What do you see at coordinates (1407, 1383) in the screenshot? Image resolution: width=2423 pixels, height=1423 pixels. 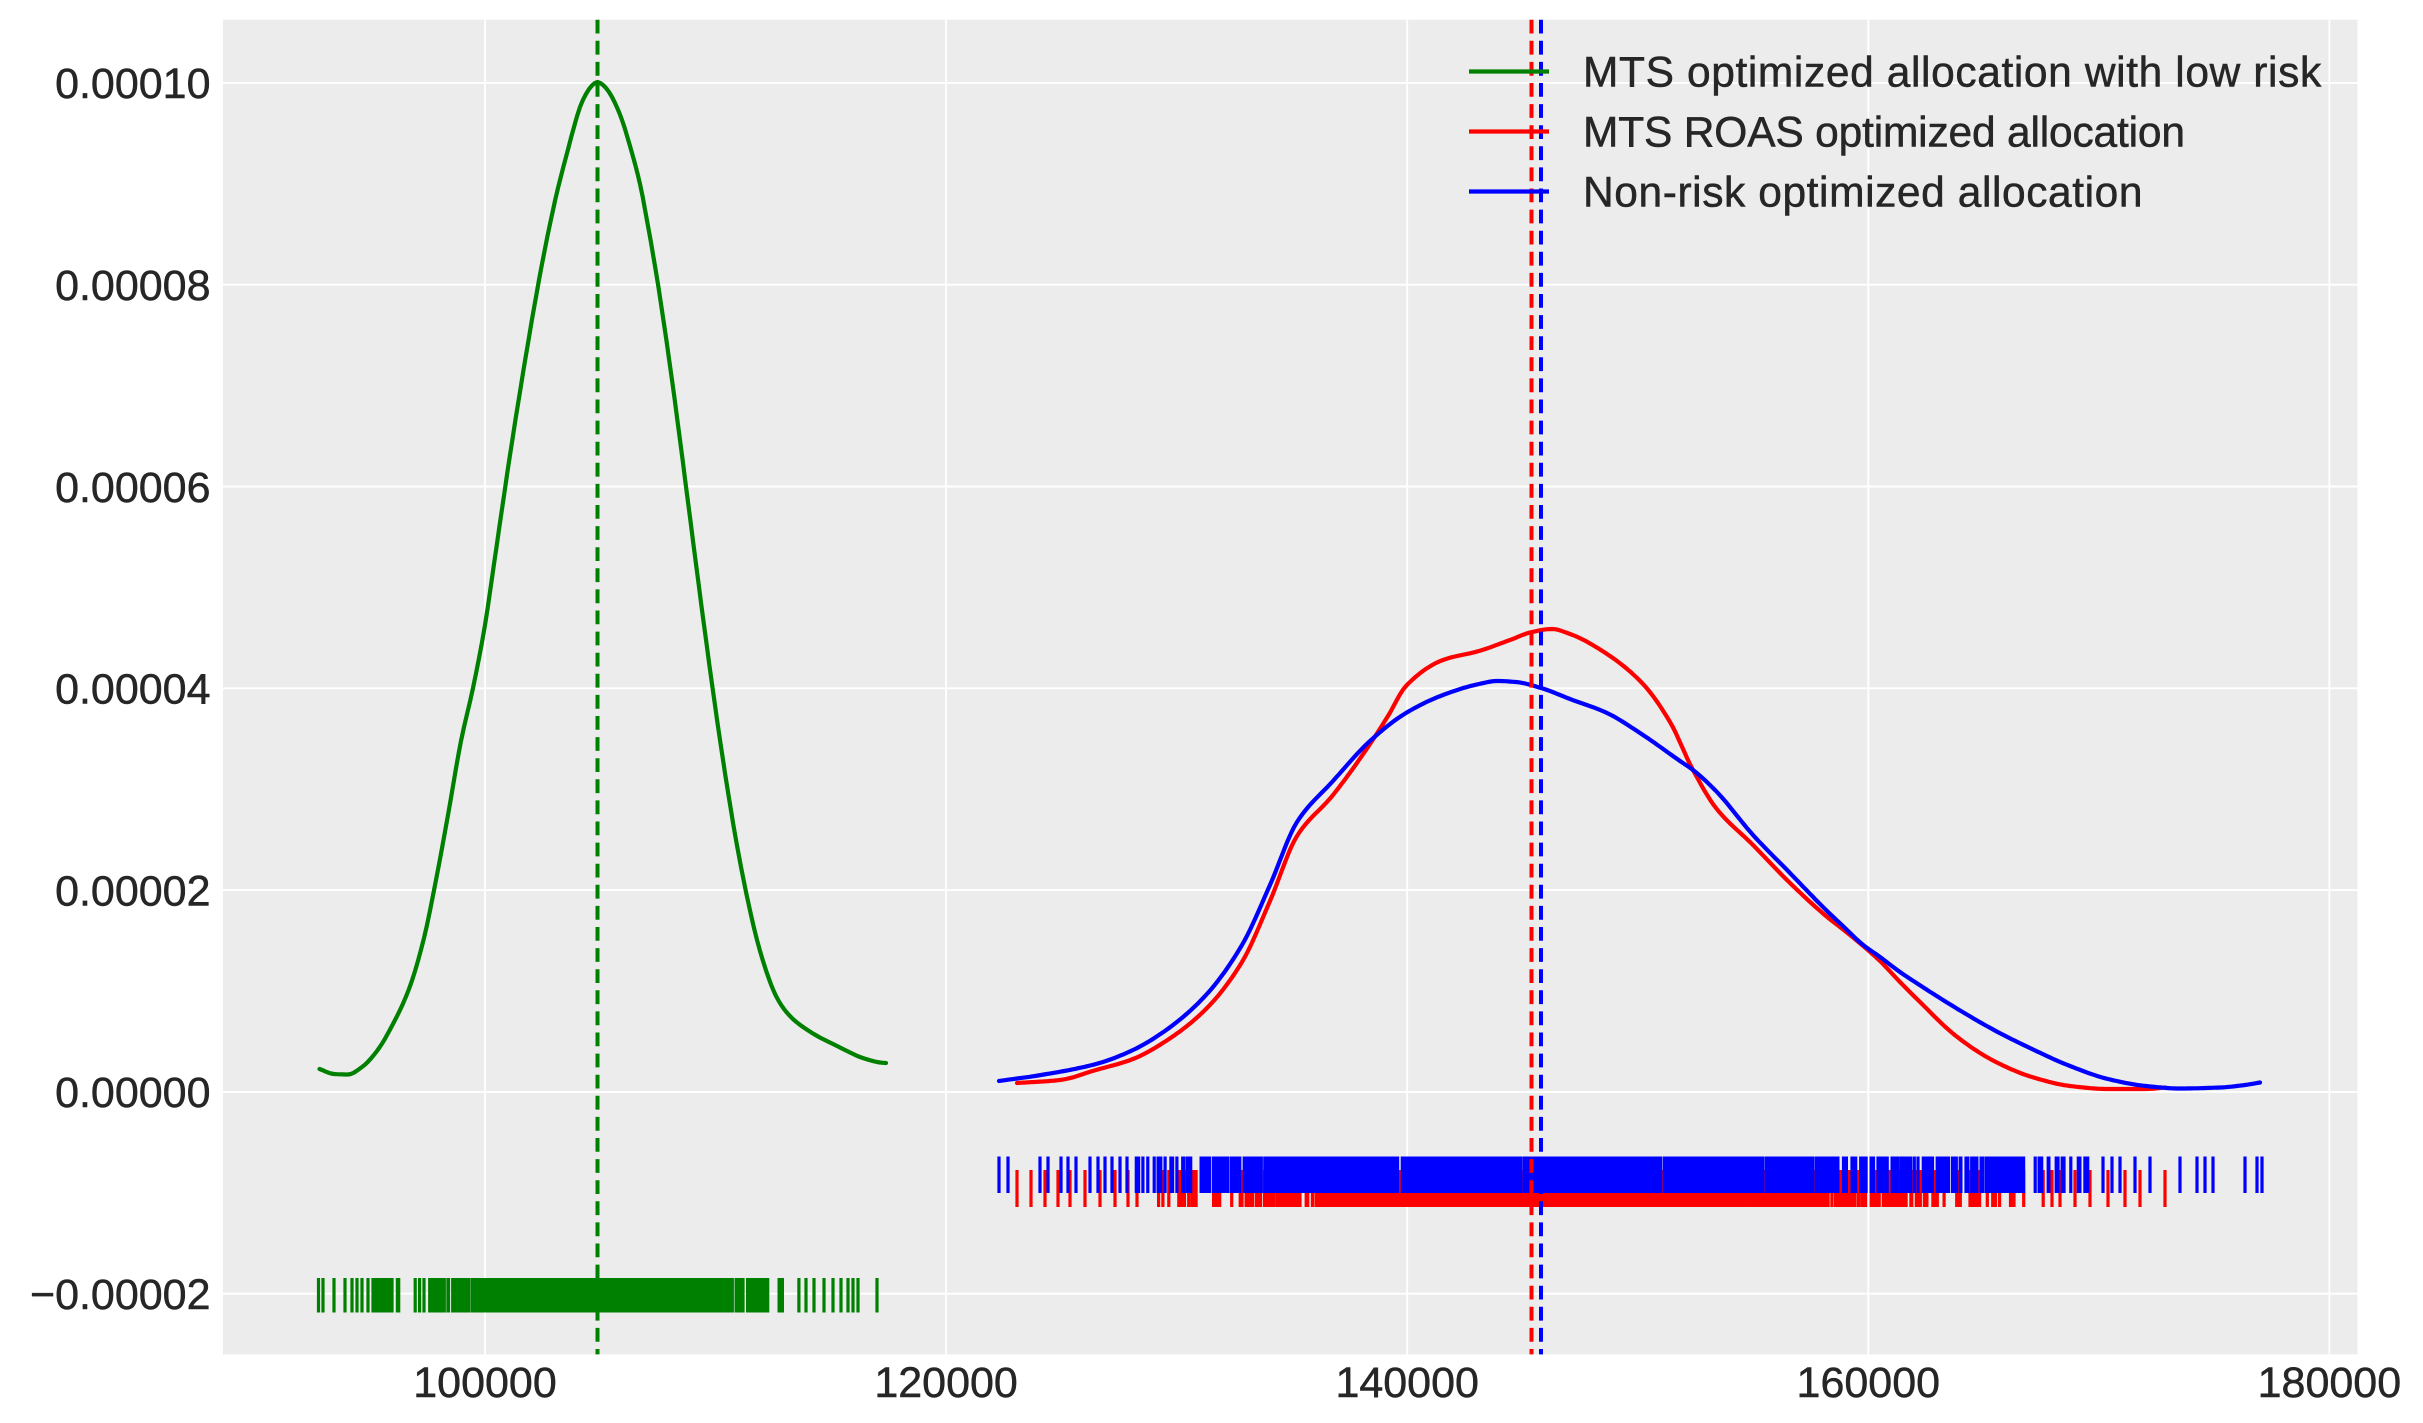 I see `svg-text: 140000` at bounding box center [1407, 1383].